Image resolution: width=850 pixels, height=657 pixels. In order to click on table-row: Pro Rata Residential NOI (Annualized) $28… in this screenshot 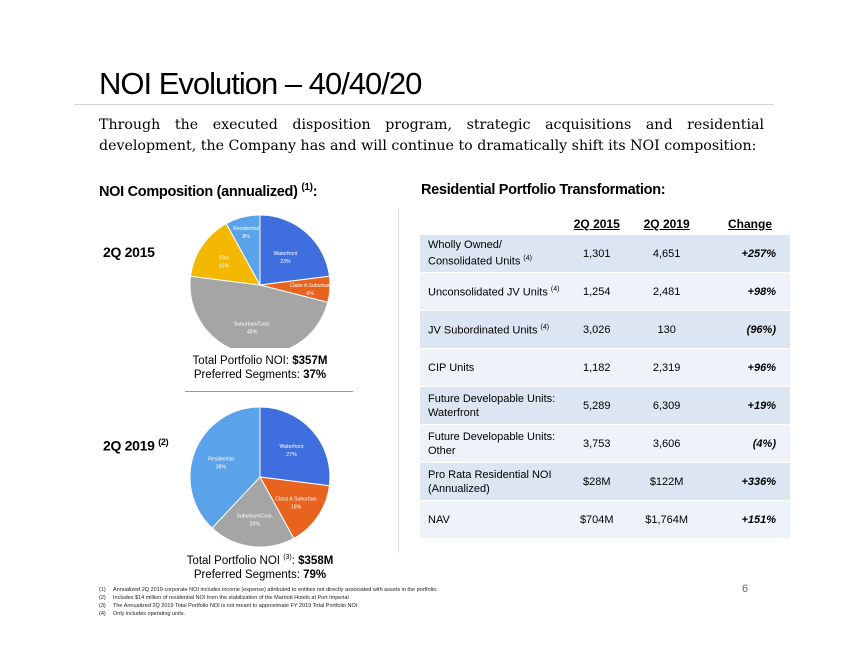, I will do `click(605, 481)`.